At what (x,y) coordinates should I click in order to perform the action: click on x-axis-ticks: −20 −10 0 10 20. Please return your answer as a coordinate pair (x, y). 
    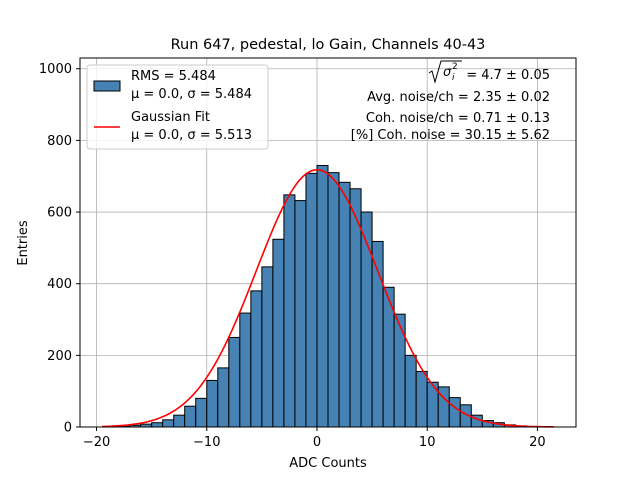
    Looking at the image, I should click on (314, 438).